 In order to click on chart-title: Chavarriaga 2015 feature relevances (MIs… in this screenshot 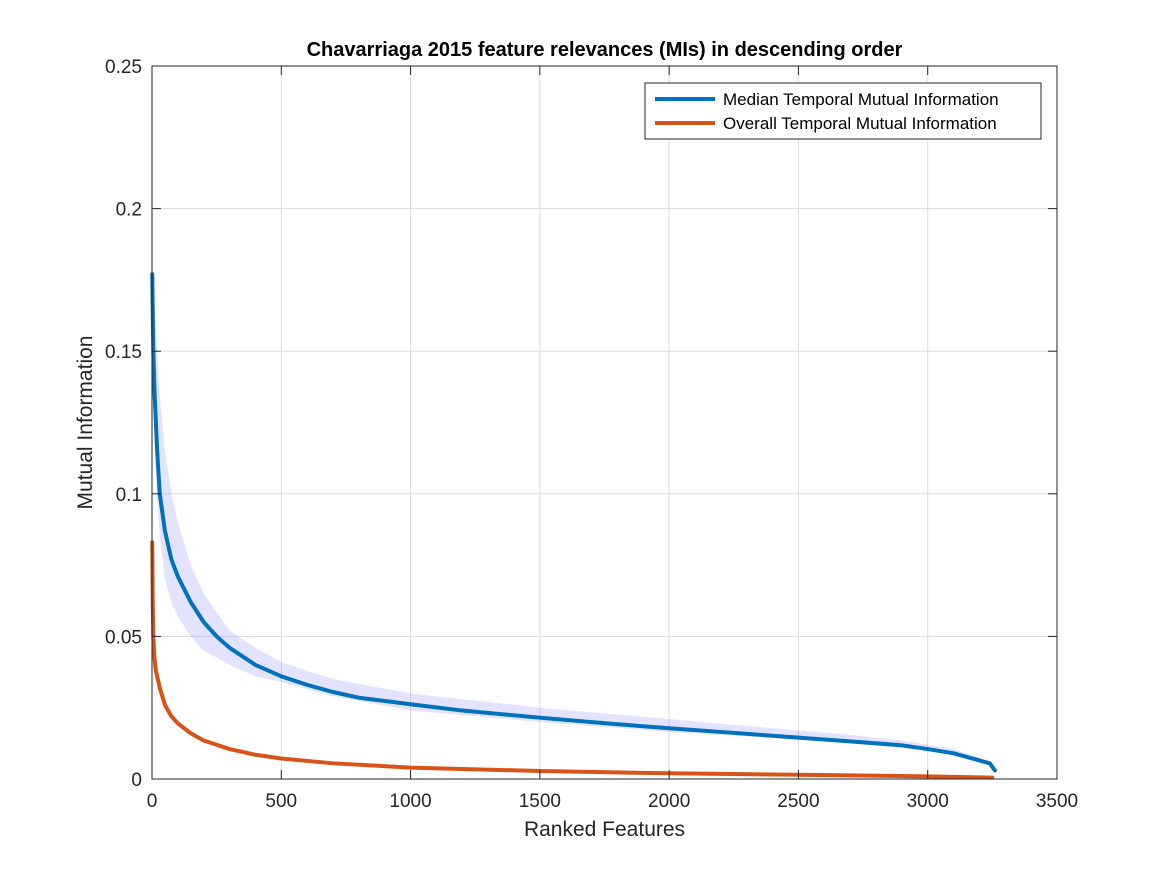, I will do `click(605, 50)`.